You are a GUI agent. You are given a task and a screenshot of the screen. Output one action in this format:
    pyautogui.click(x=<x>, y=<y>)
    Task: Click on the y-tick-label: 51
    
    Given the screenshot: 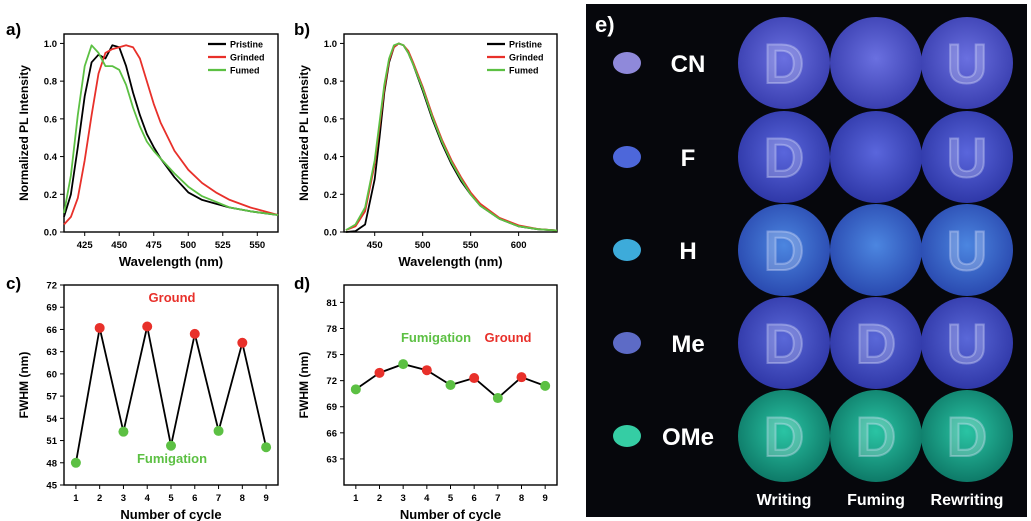 What is the action you would take?
    pyautogui.click(x=51, y=441)
    